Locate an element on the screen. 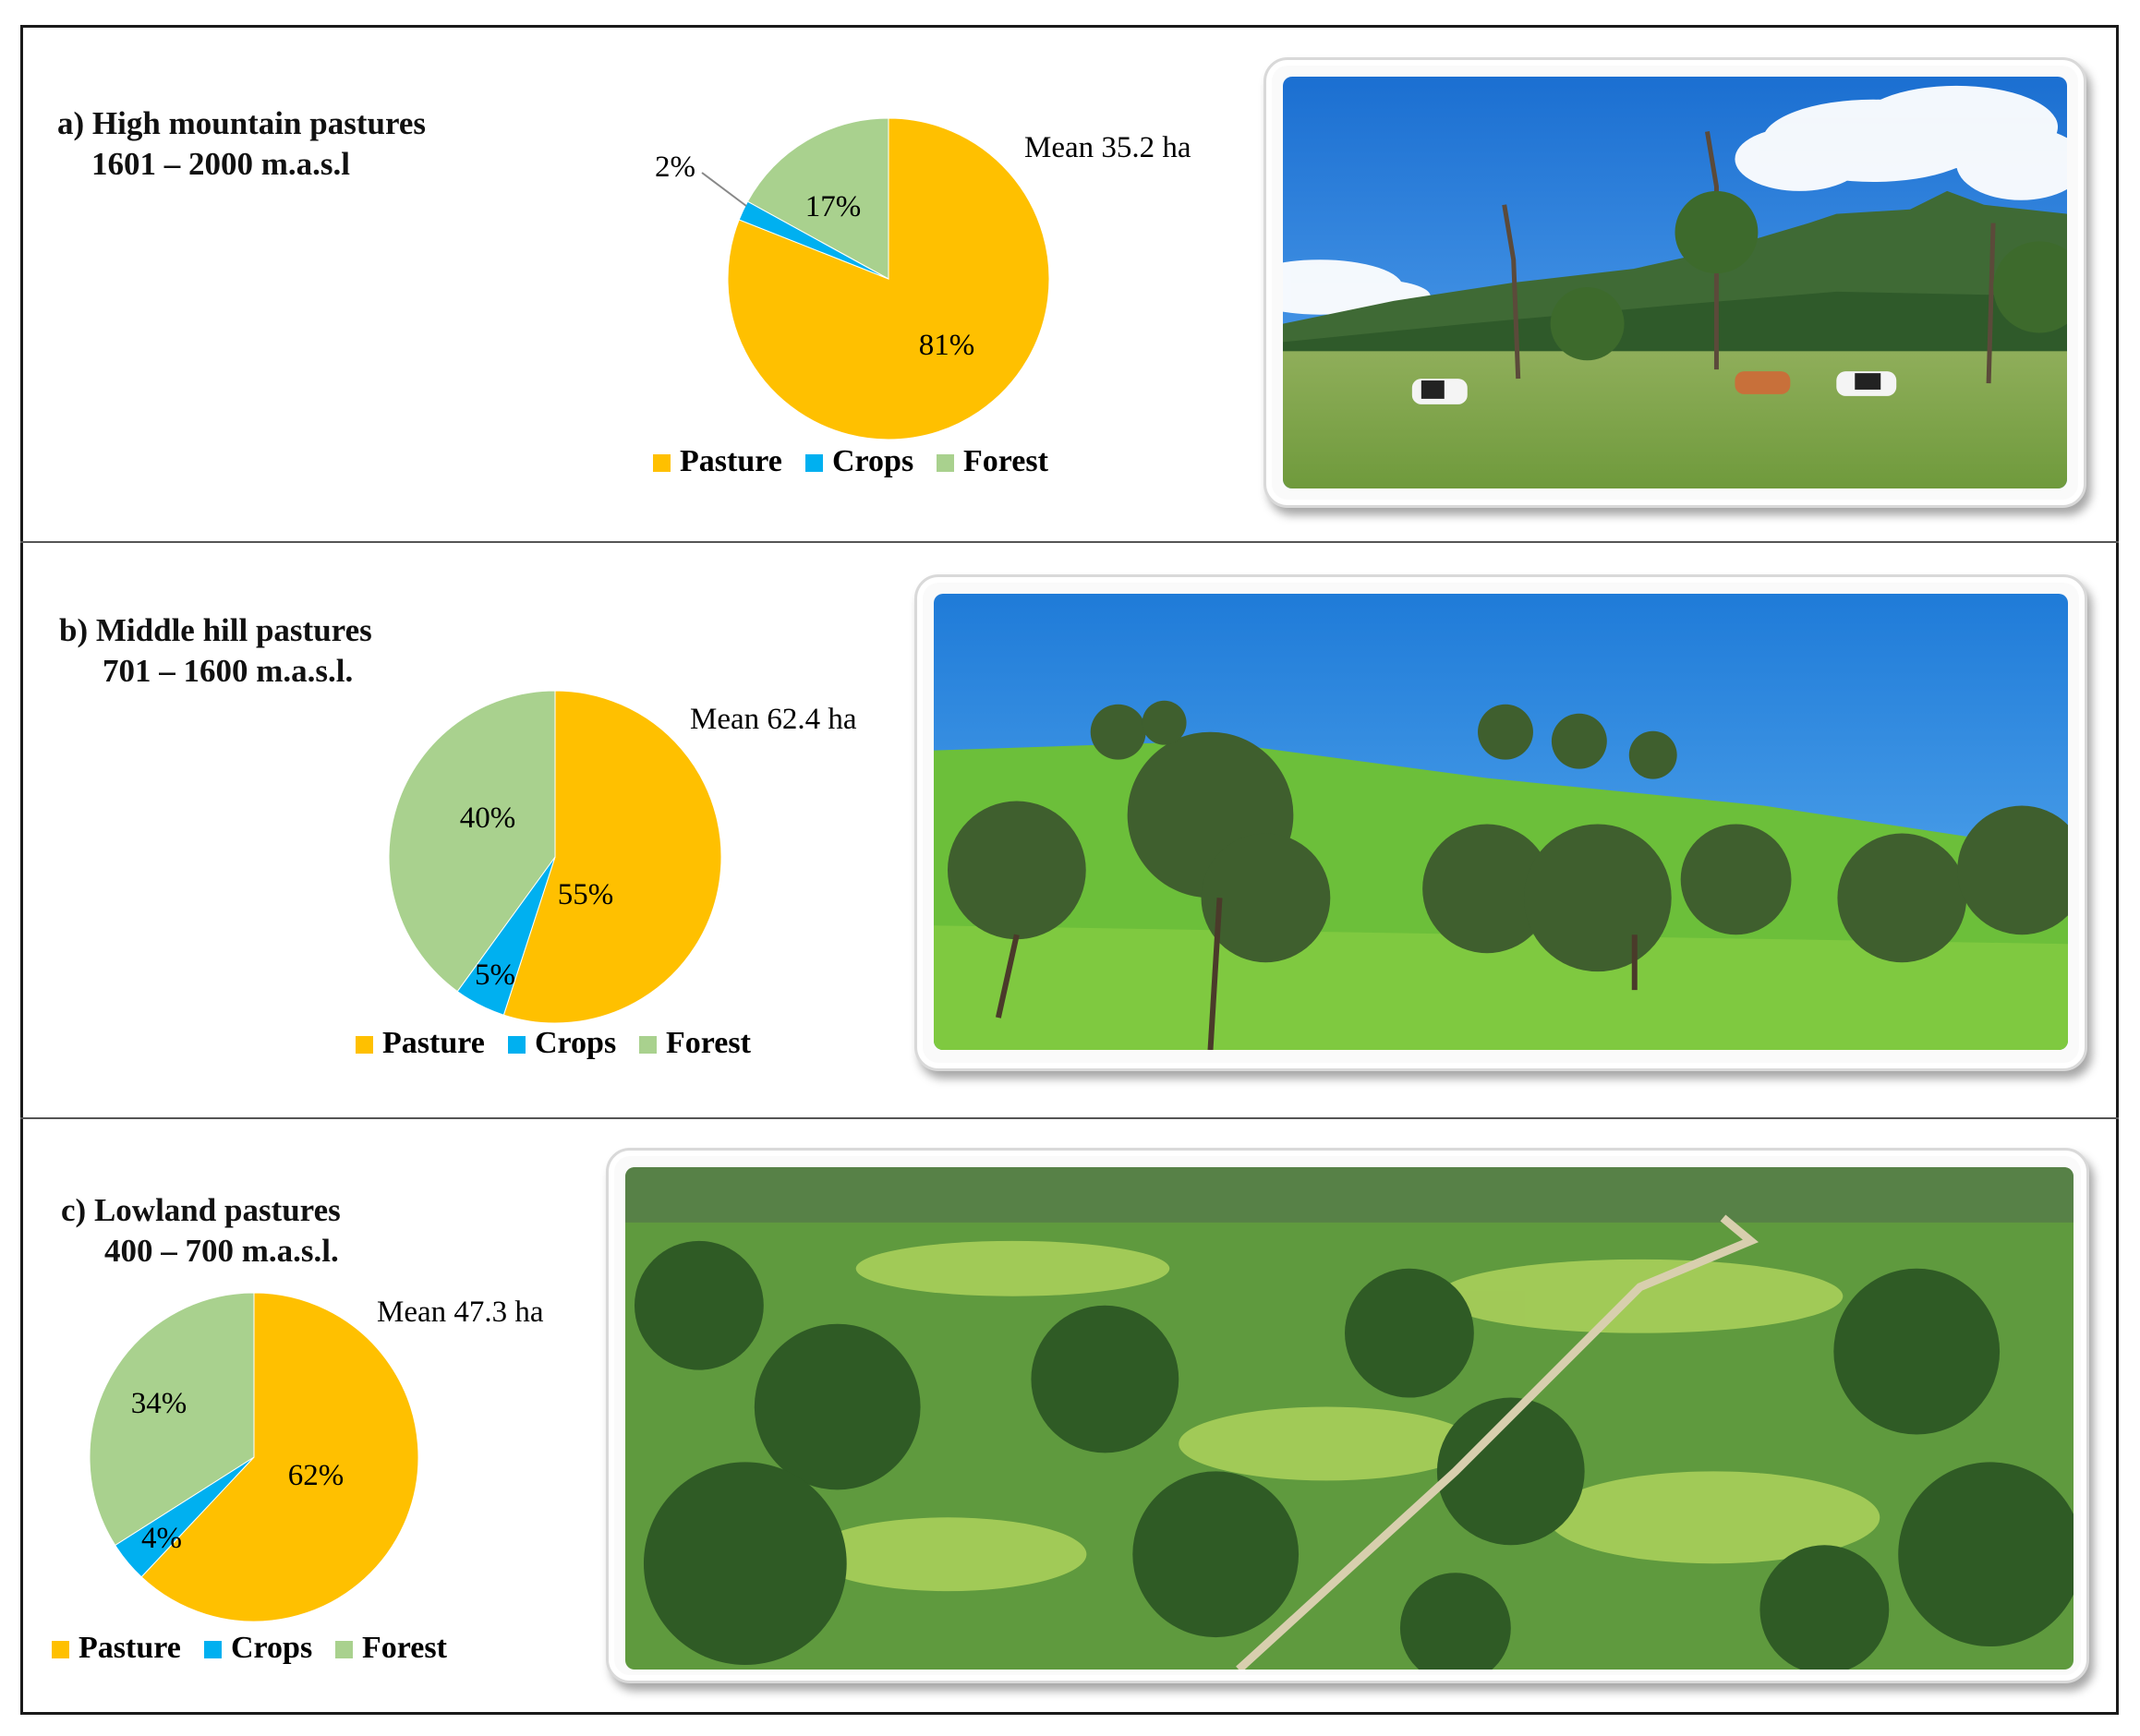  slice-label-crops: 4% is located at coordinates (161, 1539).